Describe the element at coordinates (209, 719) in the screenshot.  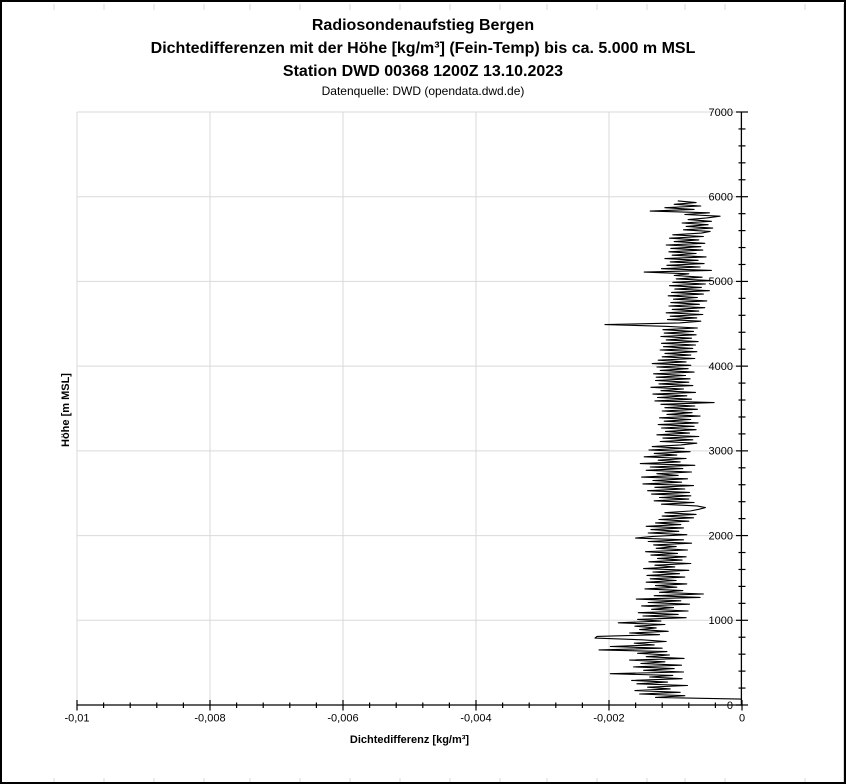
I see `x-axis-tick-label: -0,008` at that location.